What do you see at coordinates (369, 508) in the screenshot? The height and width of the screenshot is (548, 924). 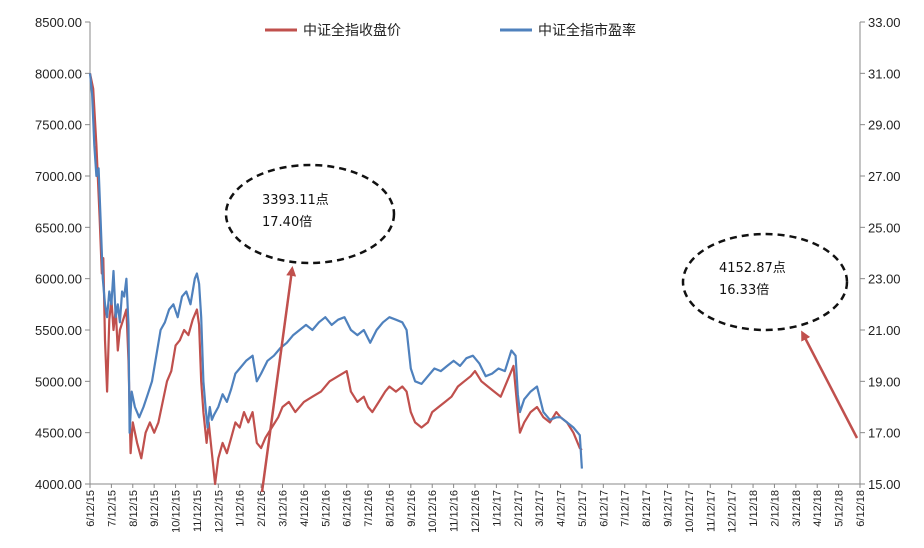 I see `x-tick-label: 7/12/16` at bounding box center [369, 508].